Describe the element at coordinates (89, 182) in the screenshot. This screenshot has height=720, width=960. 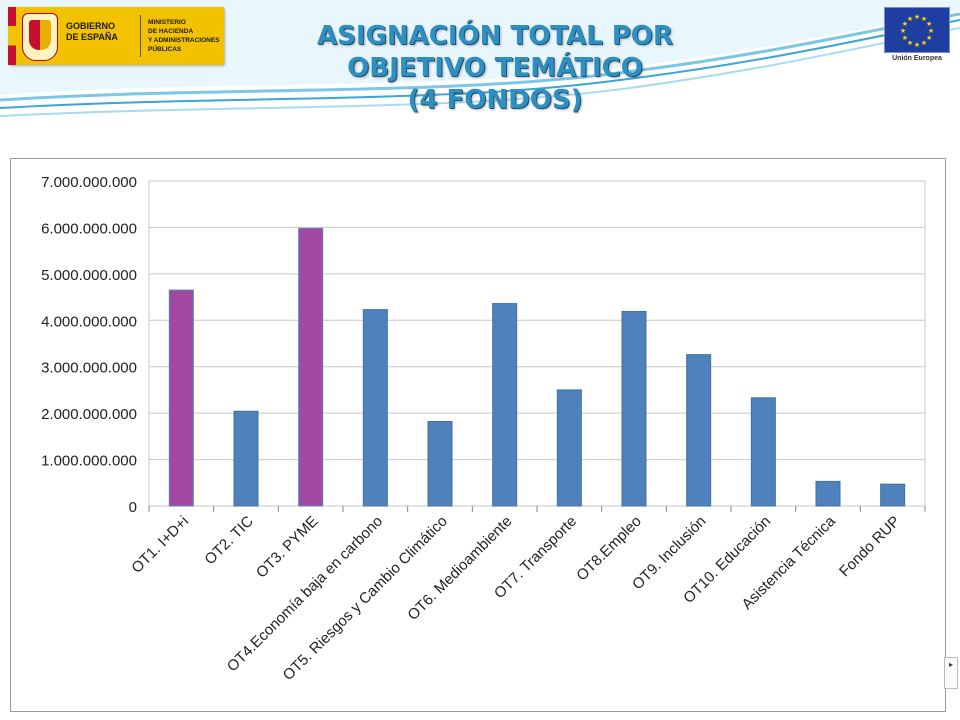
I see `y-tick-label: 7.000.000.000` at that location.